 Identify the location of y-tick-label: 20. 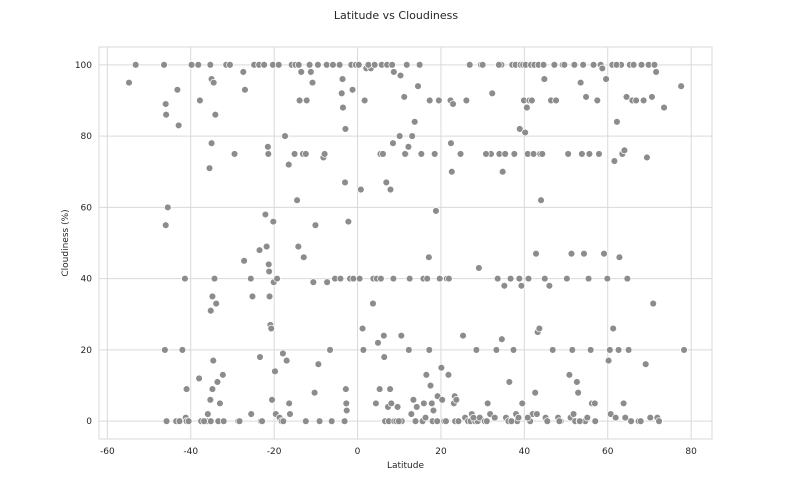
(87, 351).